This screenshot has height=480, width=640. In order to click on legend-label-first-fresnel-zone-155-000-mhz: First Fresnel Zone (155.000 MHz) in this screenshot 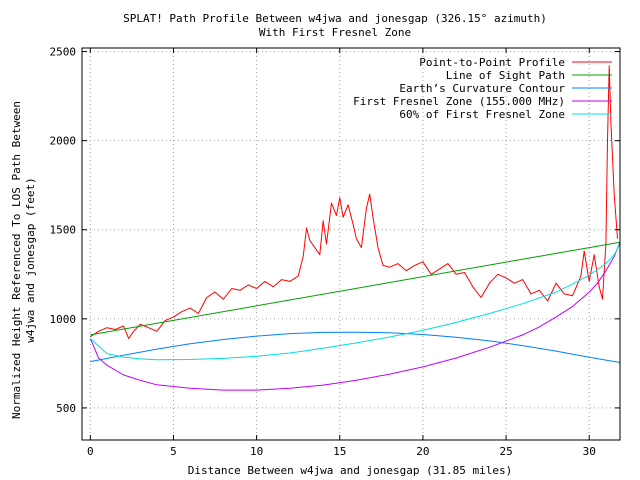, I will do `click(459, 101)`.